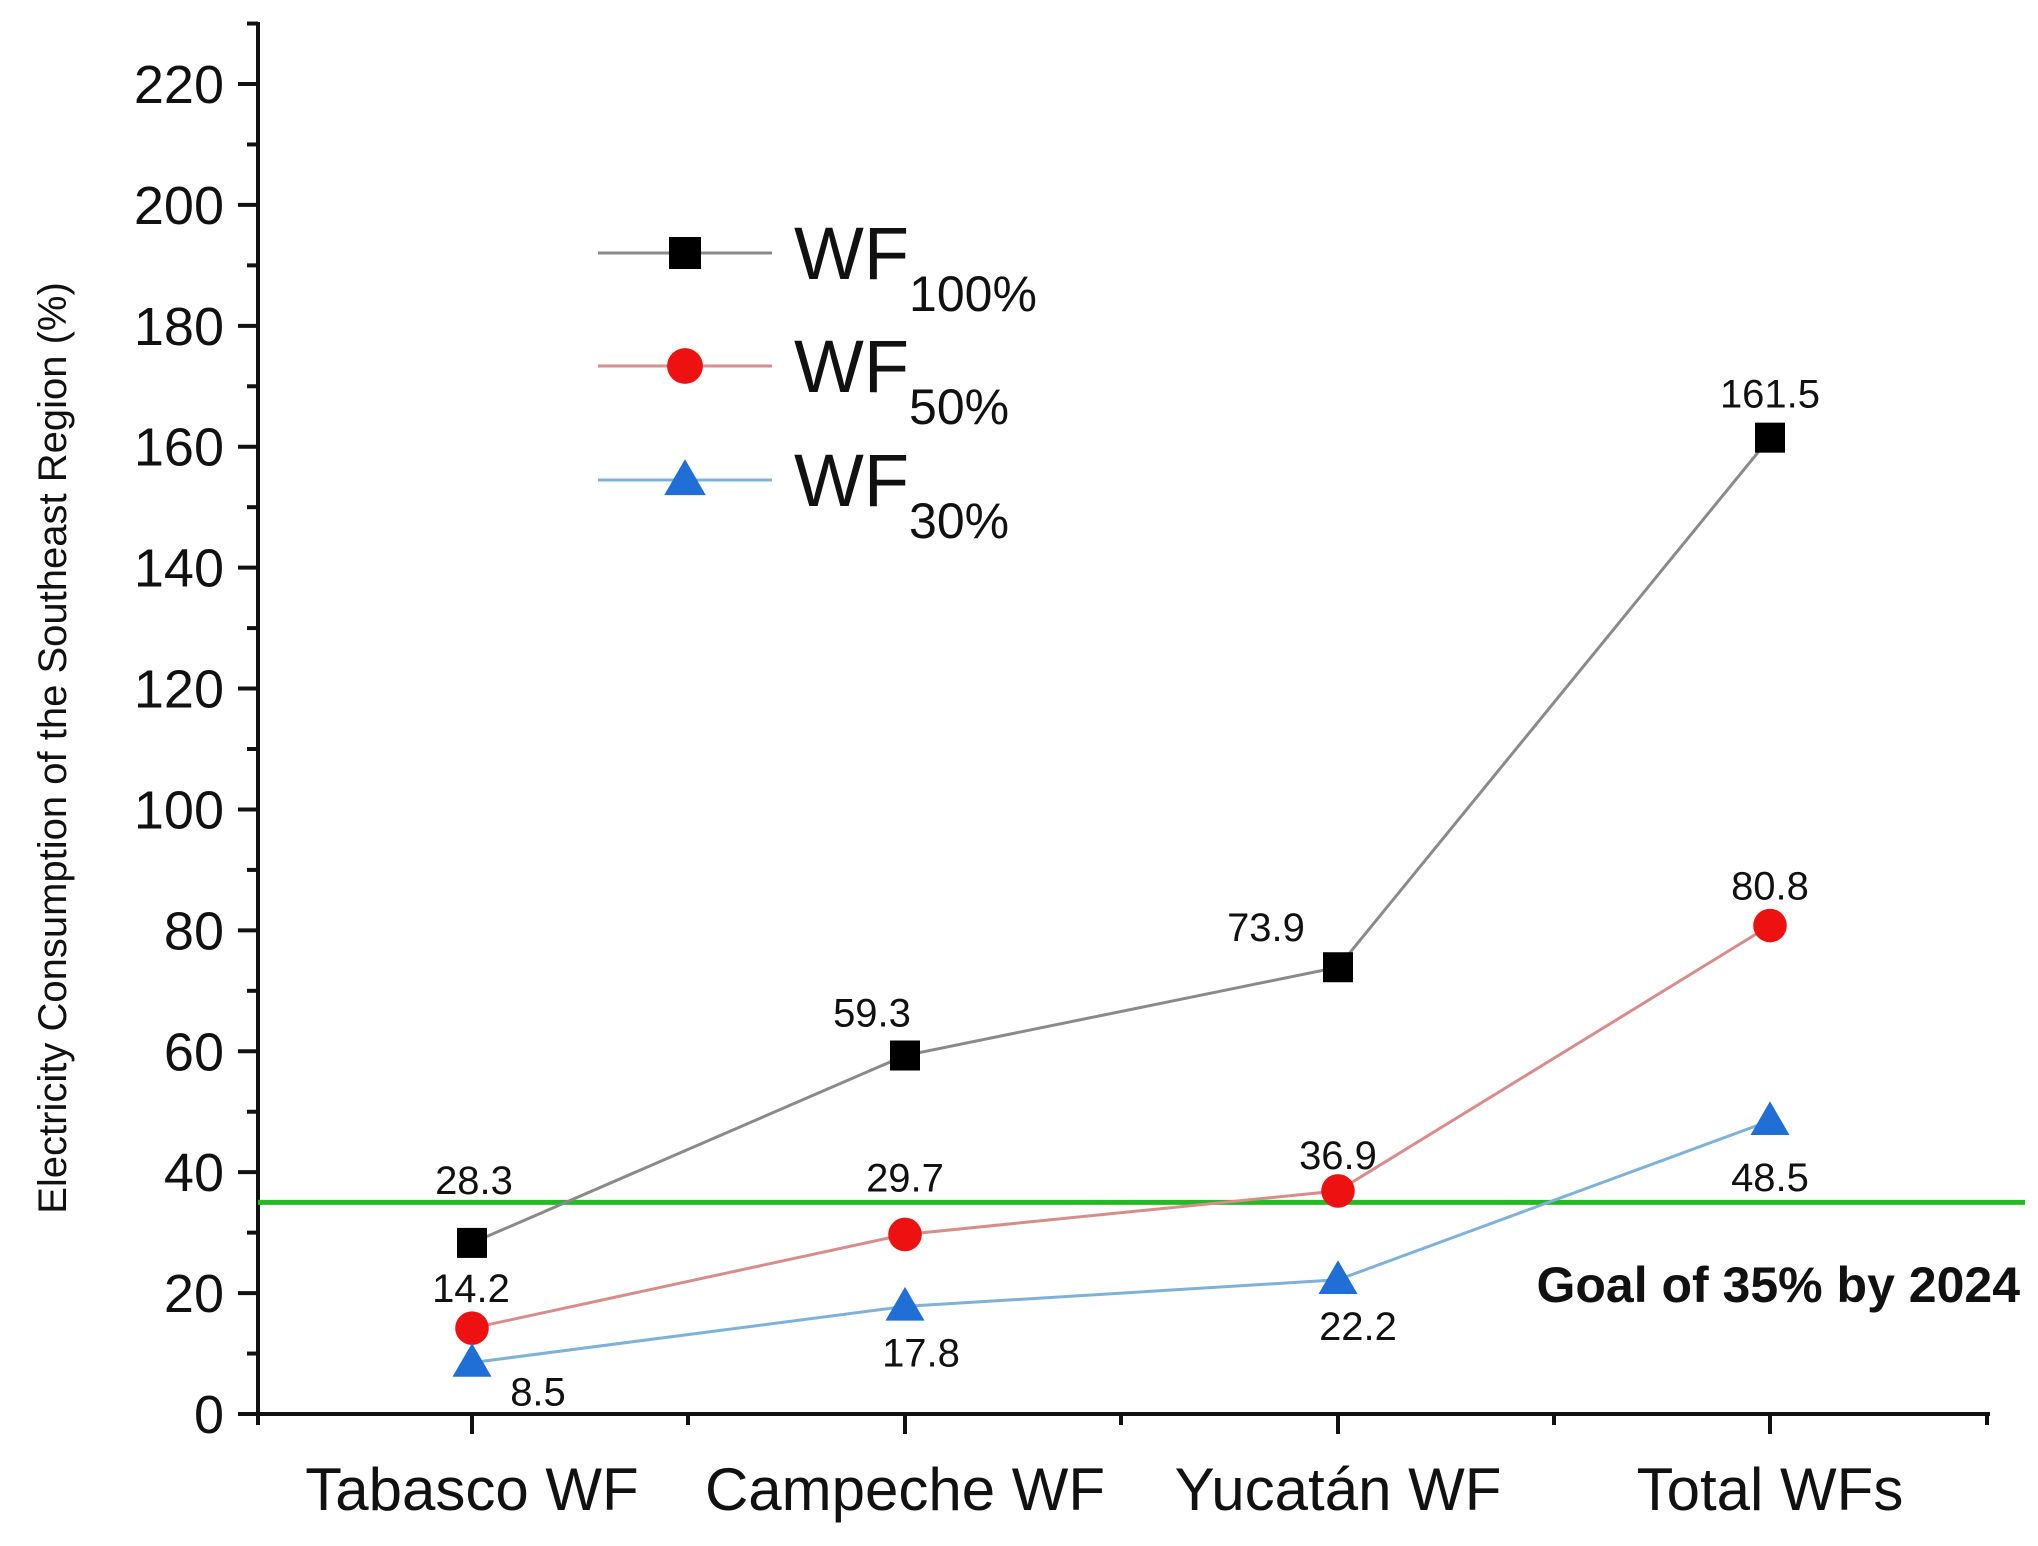  I want to click on data-label: 8.5, so click(538, 1393).